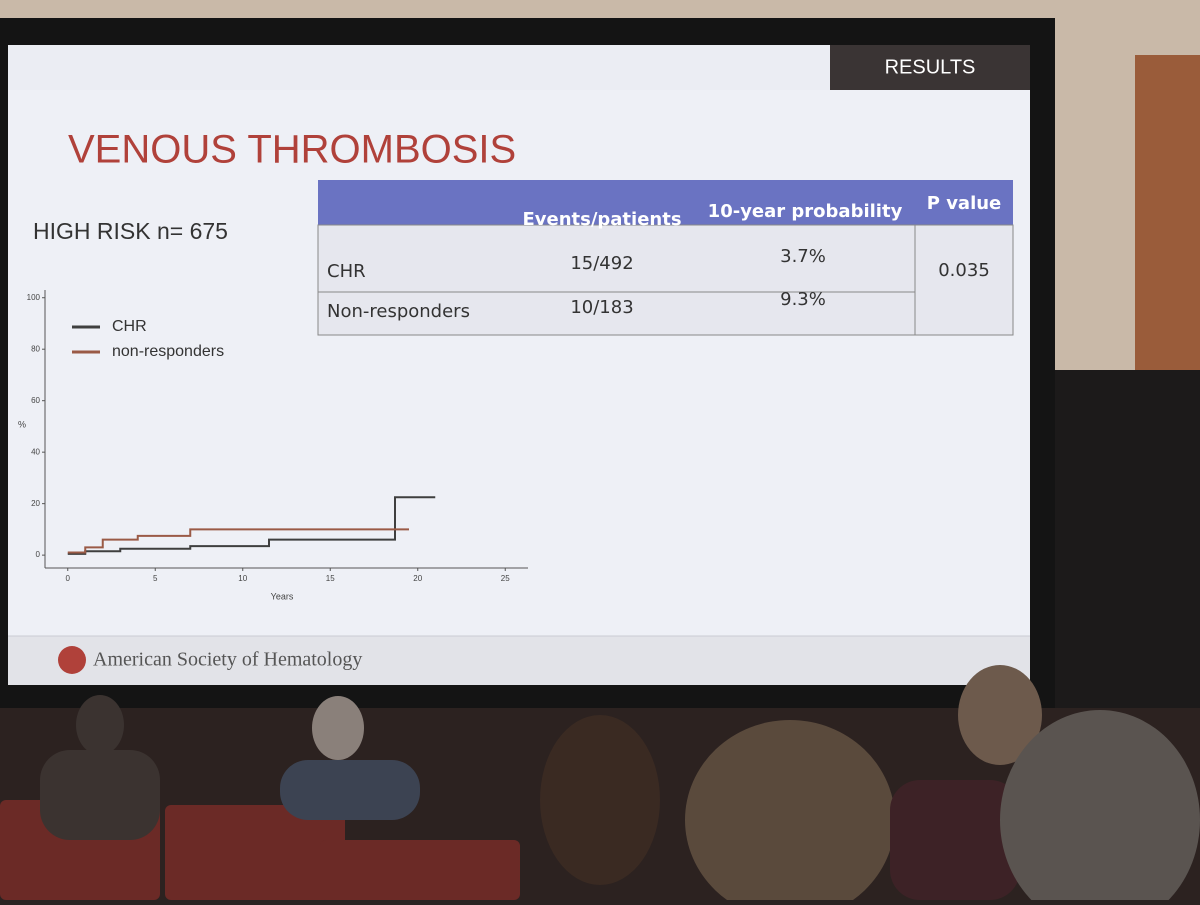 Image resolution: width=1200 pixels, height=905 pixels. I want to click on table-header: Events/patients, so click(601, 219).